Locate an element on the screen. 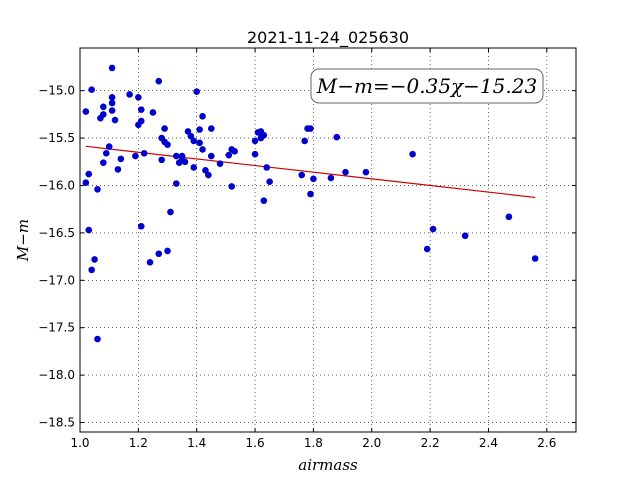 This screenshot has height=480, width=640. y-tick-label: −15.0 is located at coordinates (56, 91).